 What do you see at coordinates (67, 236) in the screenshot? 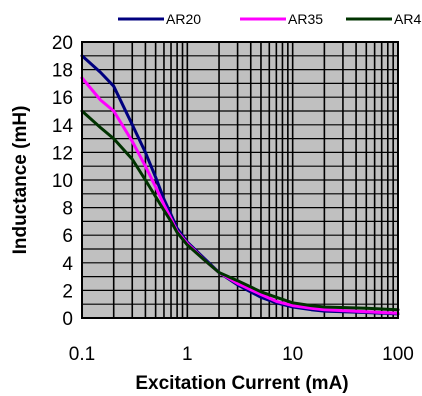
I see `y-tick-label: 6` at bounding box center [67, 236].